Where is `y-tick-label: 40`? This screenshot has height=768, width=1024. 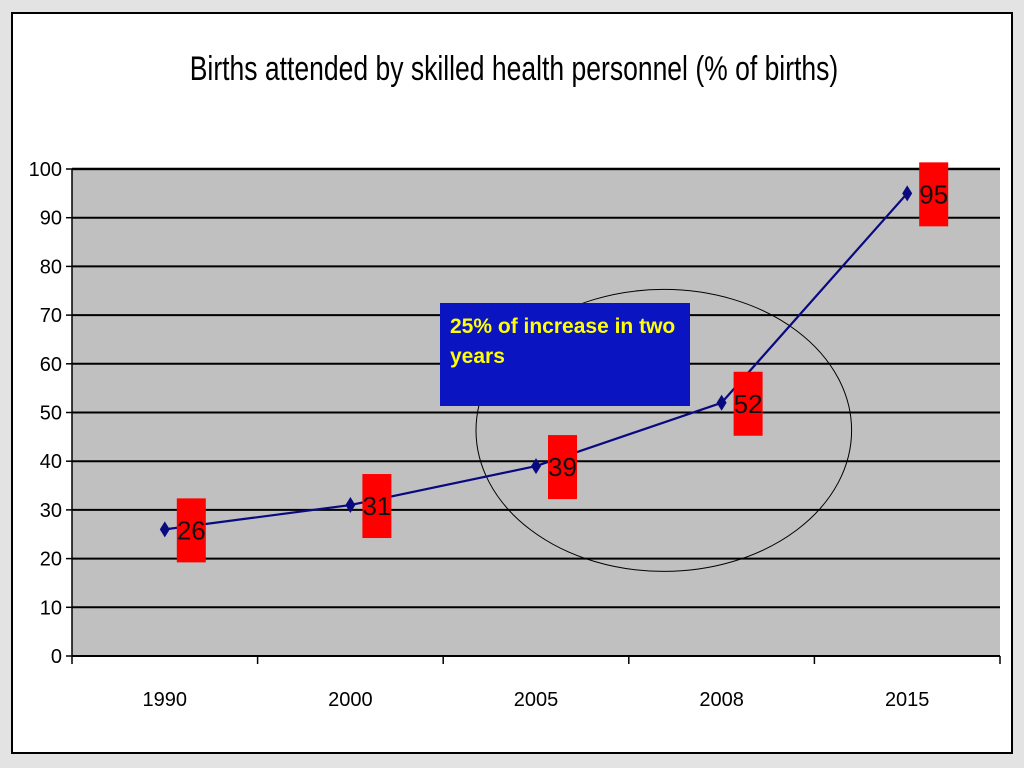
y-tick-label: 40 is located at coordinates (51, 462).